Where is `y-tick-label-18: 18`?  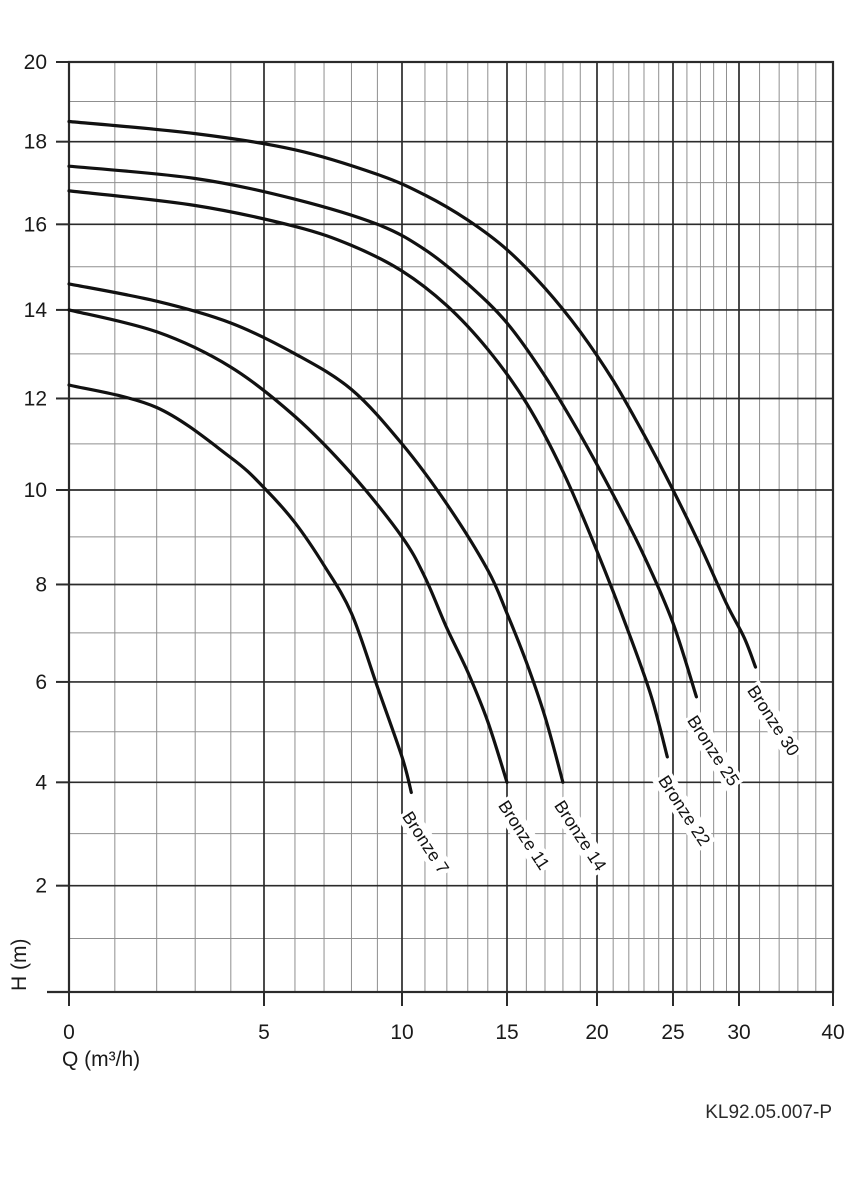 y-tick-label-18: 18 is located at coordinates (35, 142).